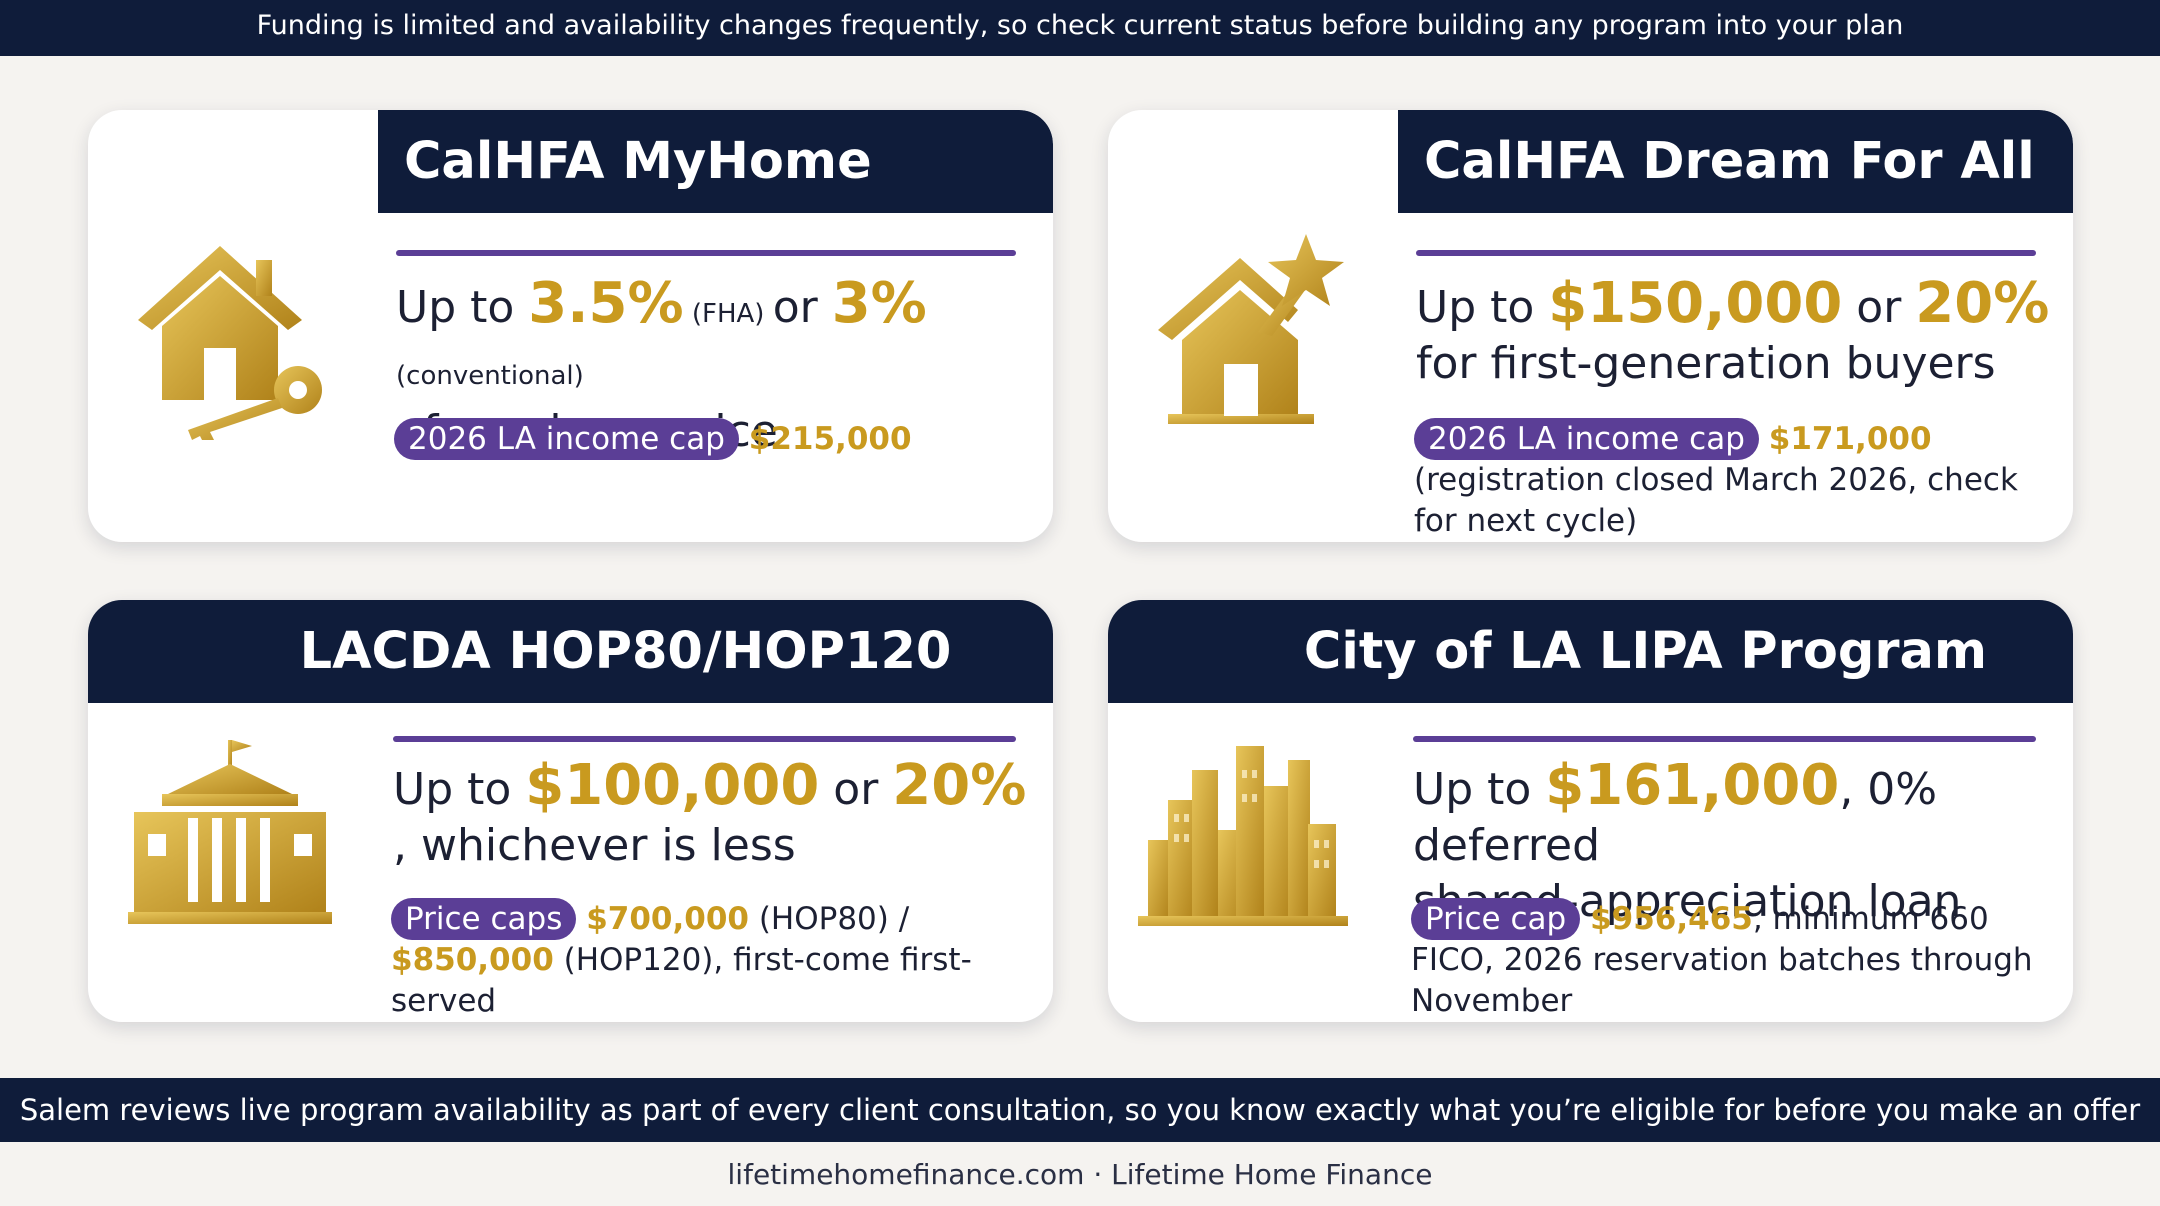  What do you see at coordinates (829, 919) in the screenshot?
I see `cap-note: (HOP80) /` at bounding box center [829, 919].